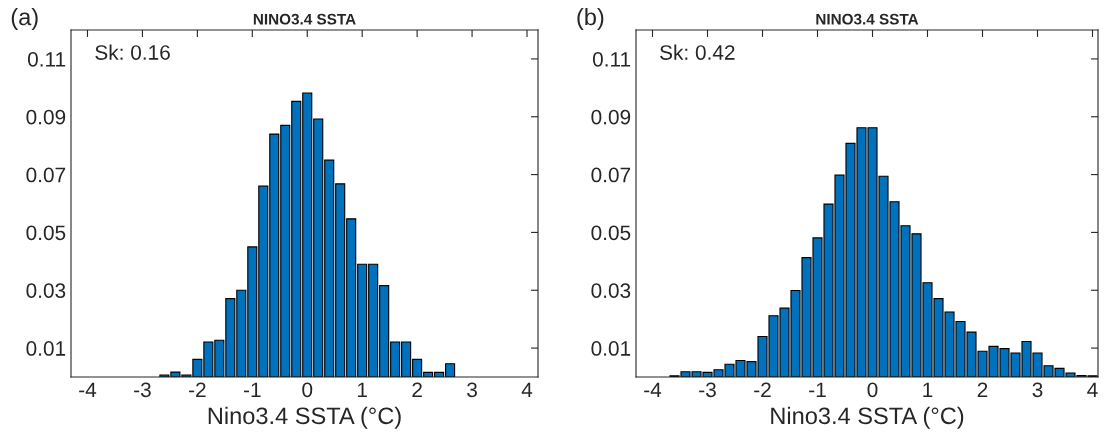  Describe the element at coordinates (24, 18) in the screenshot. I see `text: (a)` at that location.